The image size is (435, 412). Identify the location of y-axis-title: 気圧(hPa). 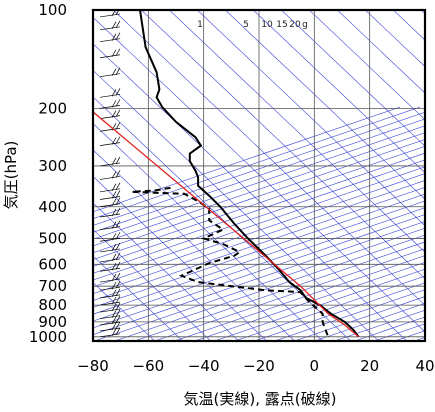
(11, 175).